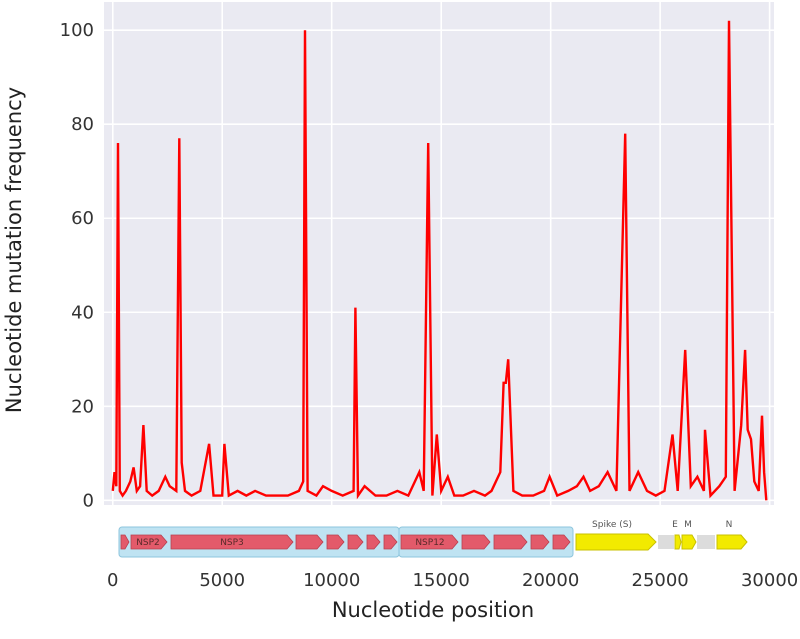 This screenshot has width=800, height=639. I want to click on x-tick-label: 30000, so click(769, 580).